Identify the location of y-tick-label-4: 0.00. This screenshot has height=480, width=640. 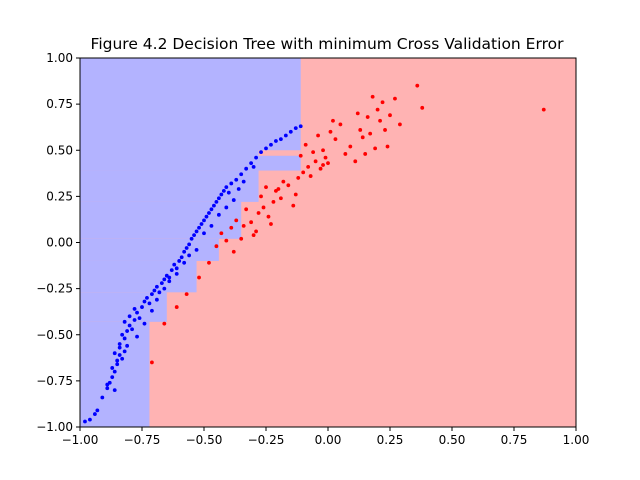
(59, 243).